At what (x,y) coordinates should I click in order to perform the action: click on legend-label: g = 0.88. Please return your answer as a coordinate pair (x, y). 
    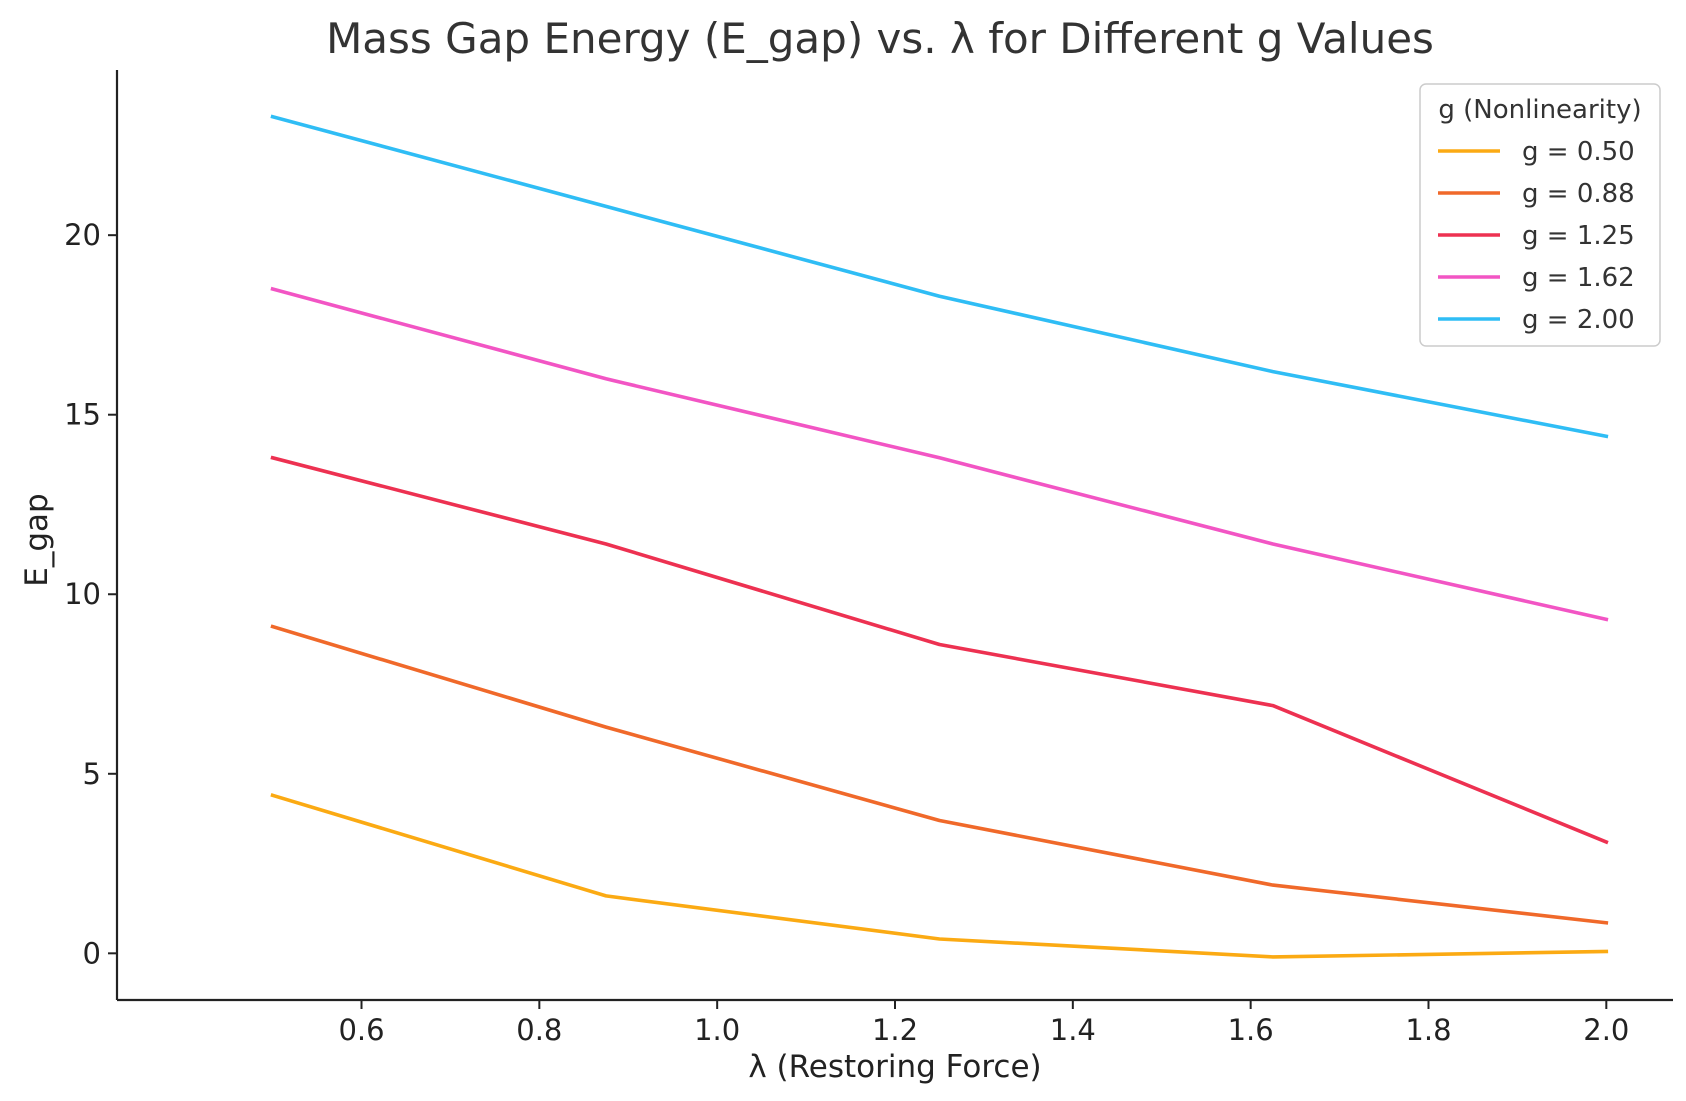
    Looking at the image, I should click on (1578, 194).